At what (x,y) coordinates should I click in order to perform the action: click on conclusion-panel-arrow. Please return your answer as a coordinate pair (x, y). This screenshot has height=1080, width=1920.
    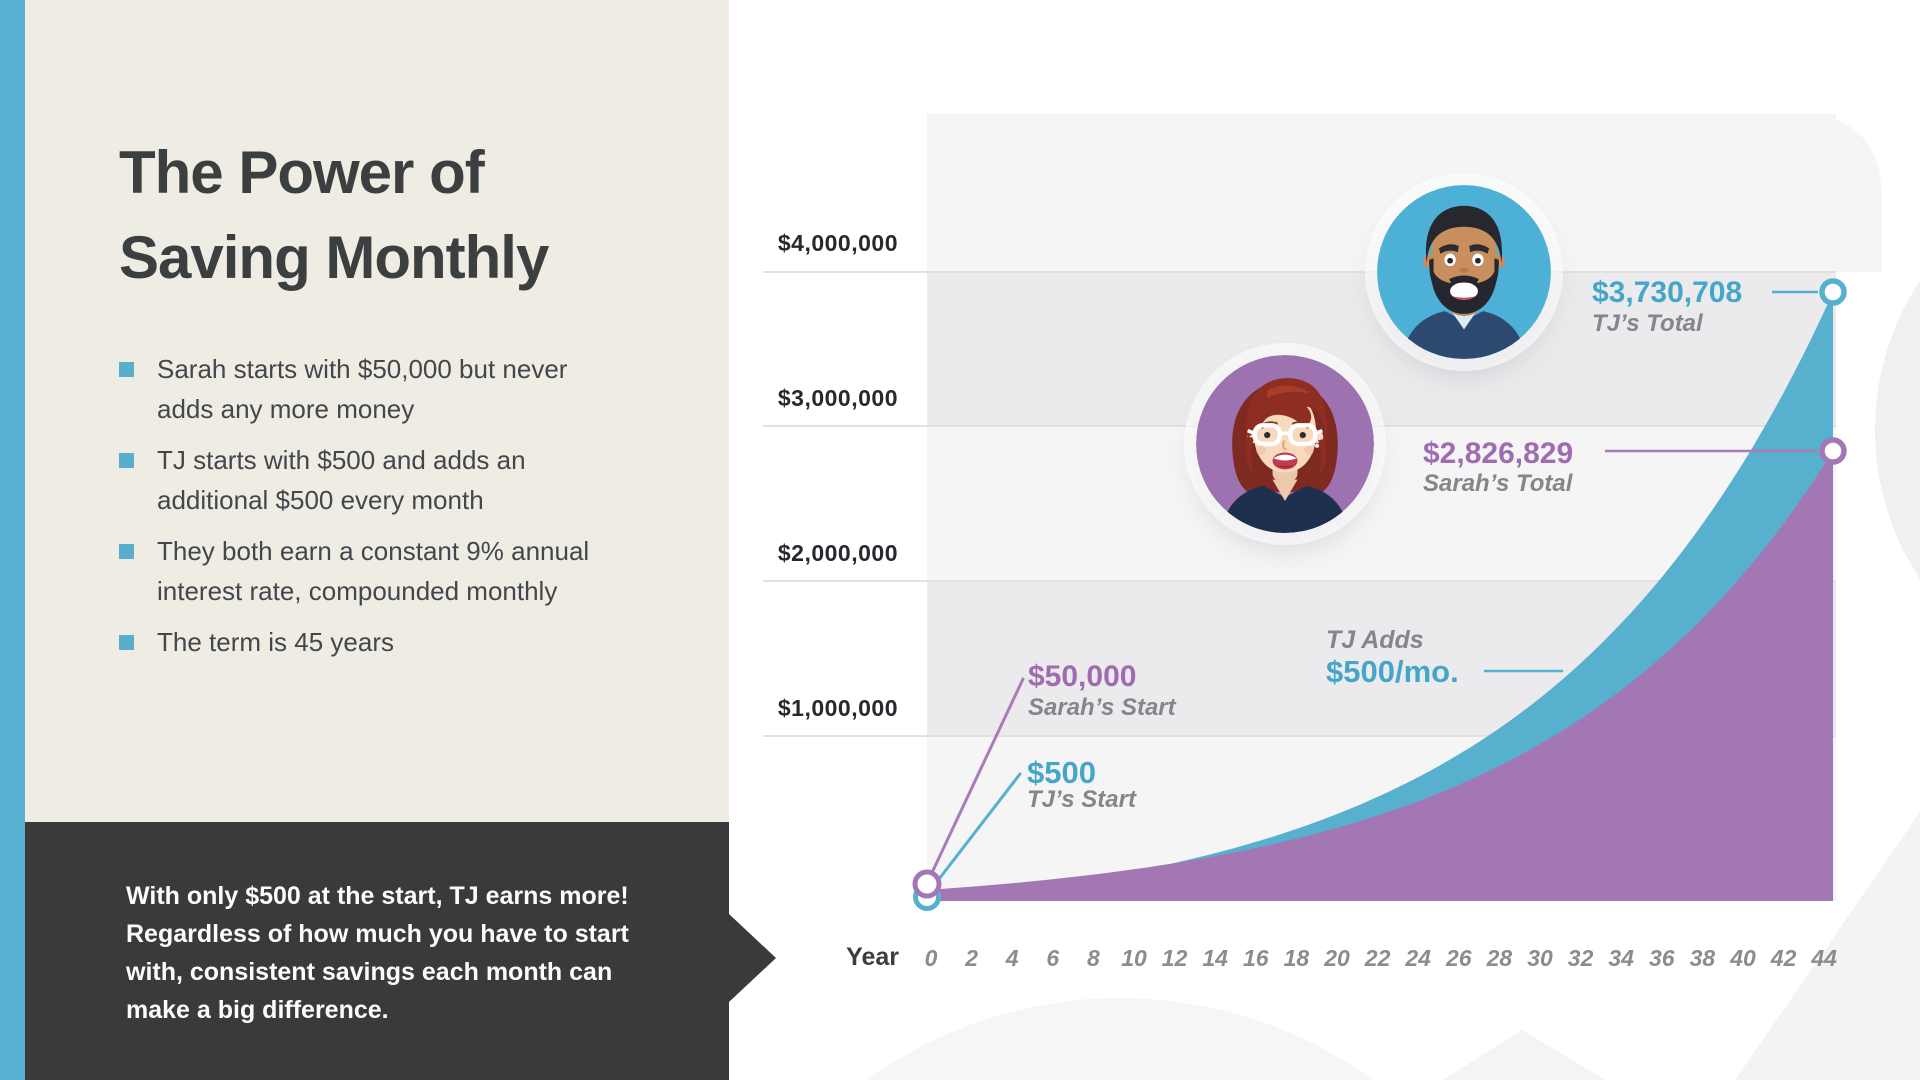
    Looking at the image, I should click on (752, 958).